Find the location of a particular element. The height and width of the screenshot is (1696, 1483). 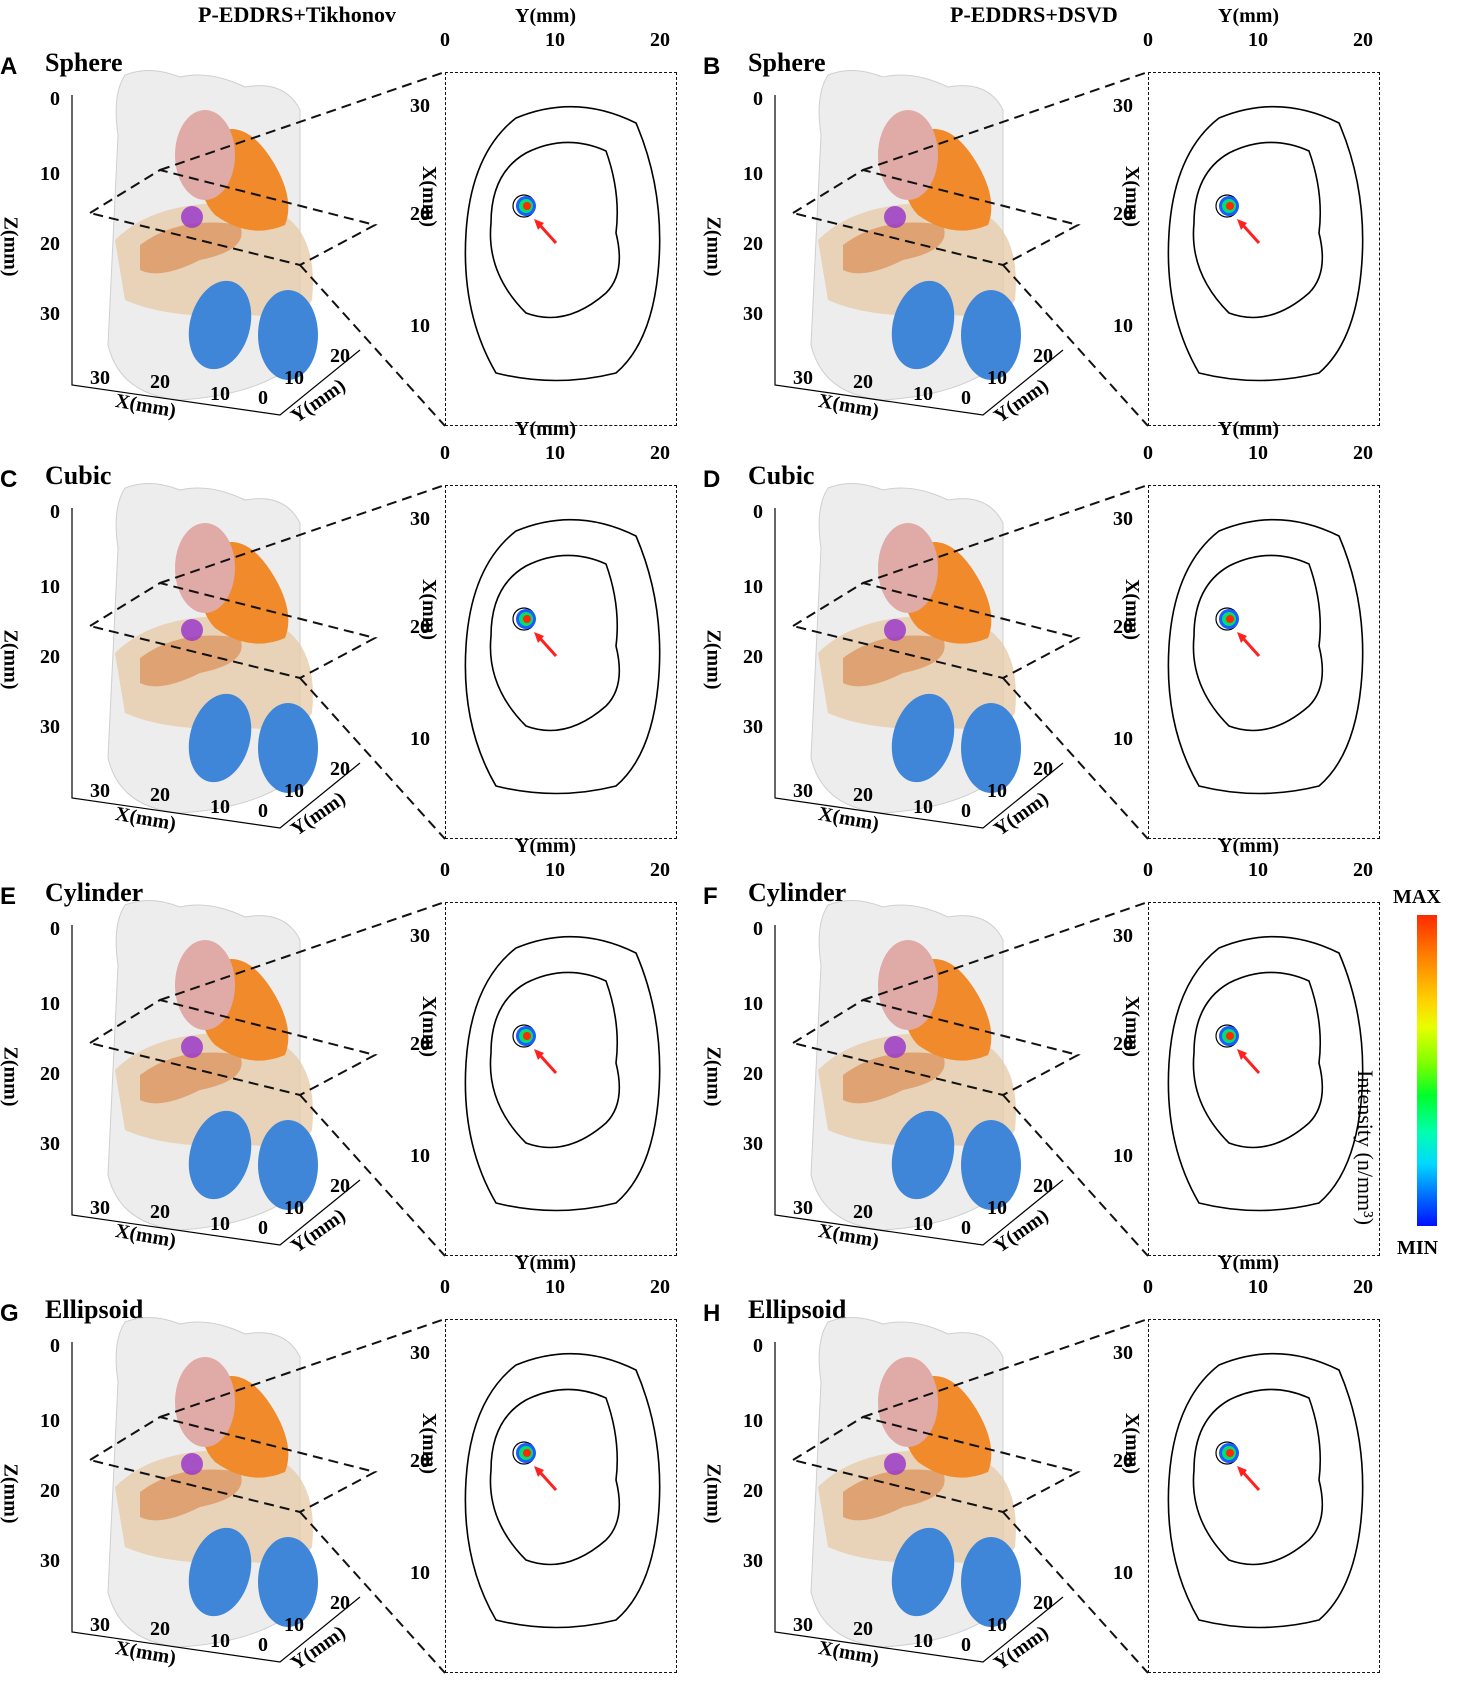

y3d-tick-label: 0 is located at coordinates (263, 1645).